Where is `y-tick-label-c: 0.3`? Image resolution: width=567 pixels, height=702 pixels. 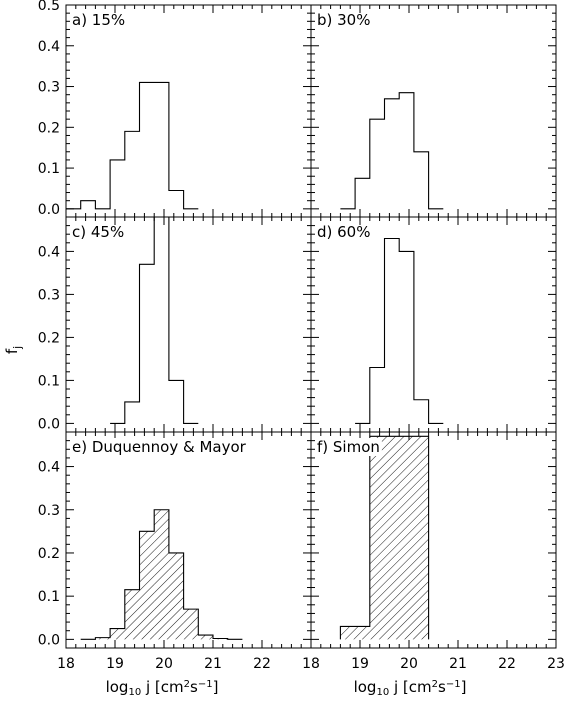 y-tick-label-c: 0.3 is located at coordinates (49, 295).